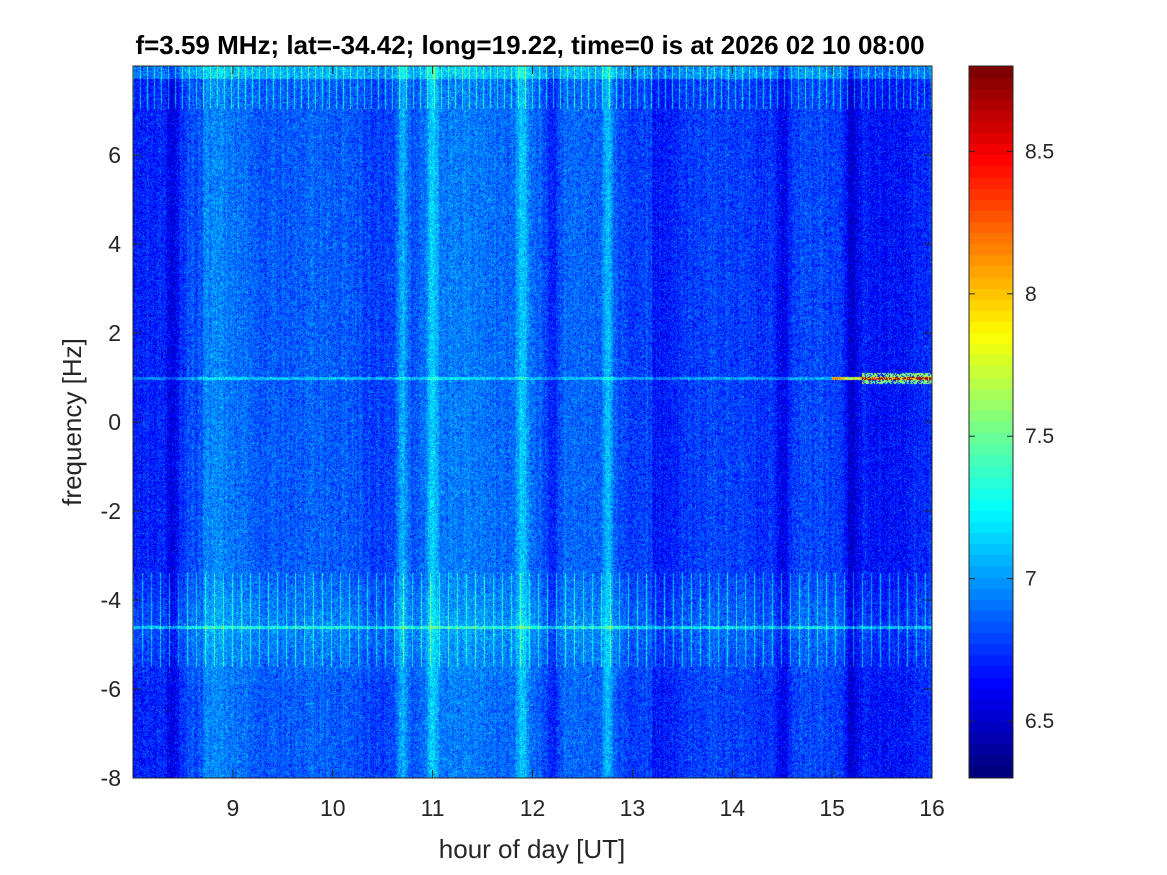 The image size is (1167, 875). What do you see at coordinates (1031, 294) in the screenshot?
I see `colorbar-tick-label: 8` at bounding box center [1031, 294].